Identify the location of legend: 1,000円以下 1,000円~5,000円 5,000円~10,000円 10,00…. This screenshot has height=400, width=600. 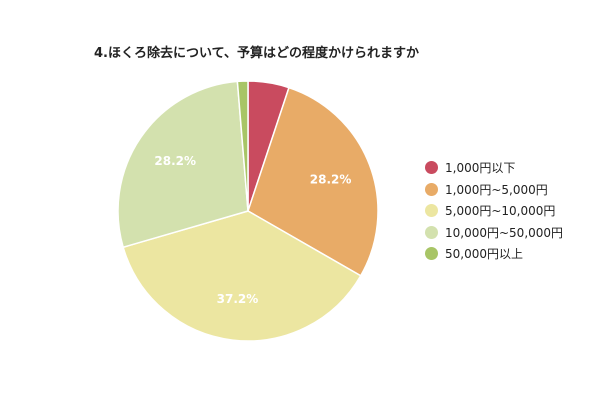
(494, 211).